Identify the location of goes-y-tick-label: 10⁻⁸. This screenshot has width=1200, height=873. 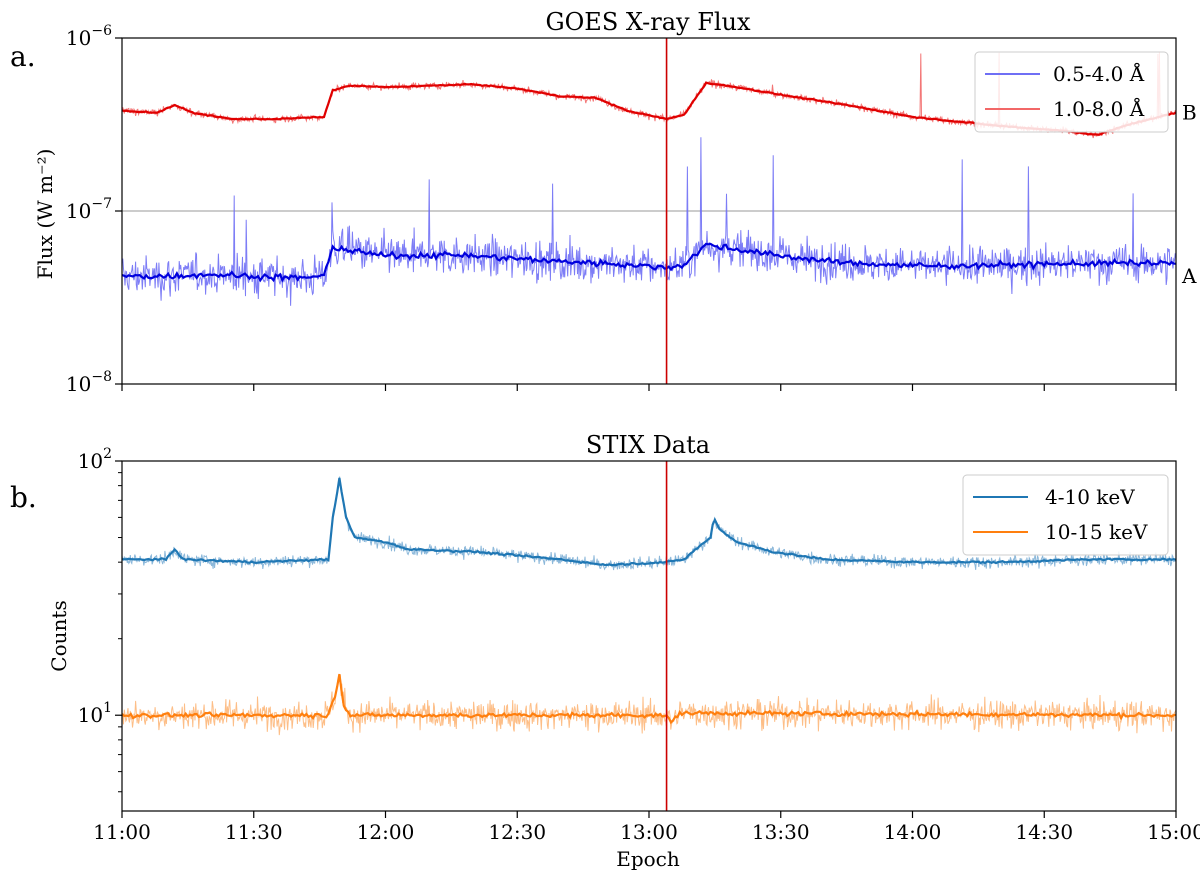
(89, 382).